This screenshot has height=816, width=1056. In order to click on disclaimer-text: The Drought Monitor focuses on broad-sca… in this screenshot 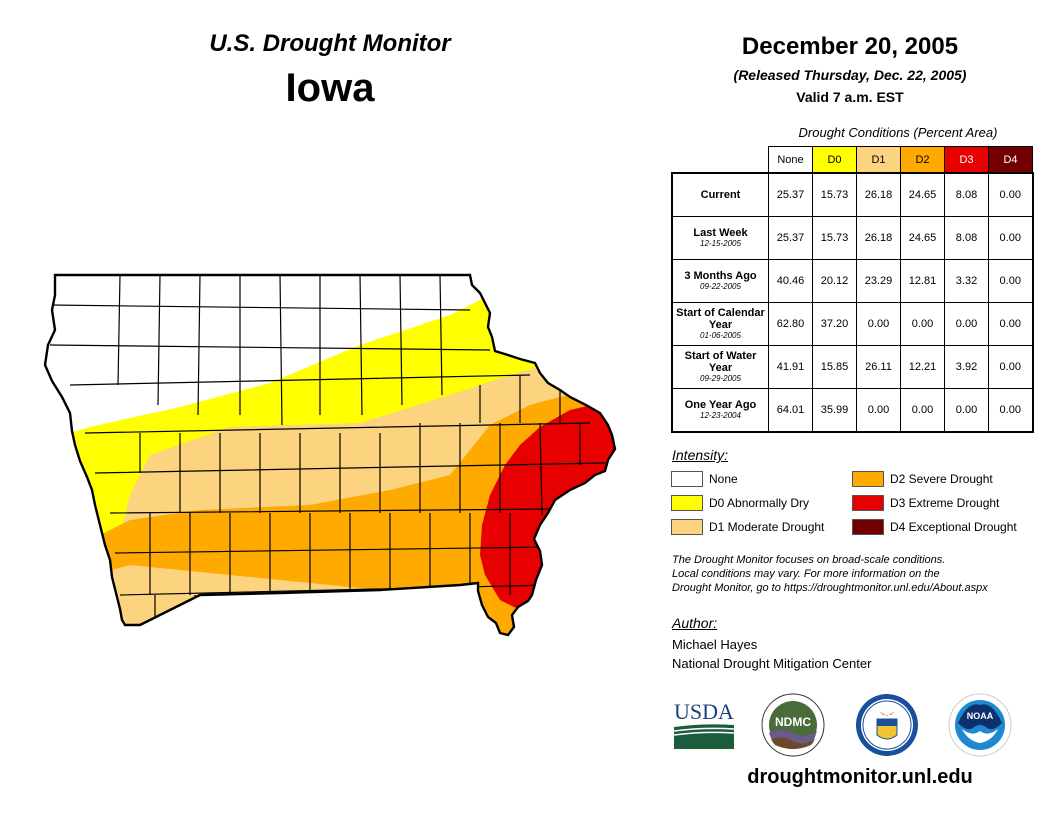, I will do `click(862, 574)`.